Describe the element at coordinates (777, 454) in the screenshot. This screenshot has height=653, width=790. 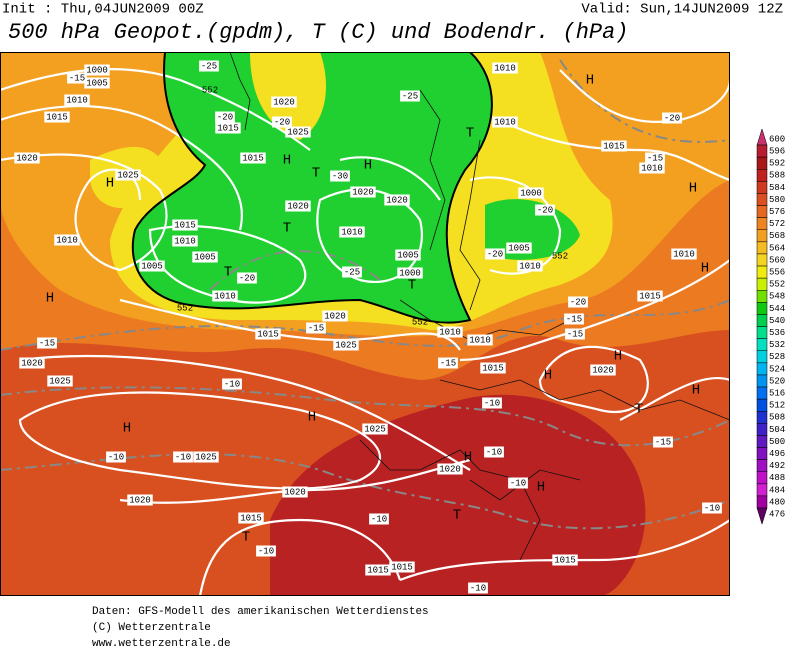
I see `scale-label: 496` at that location.